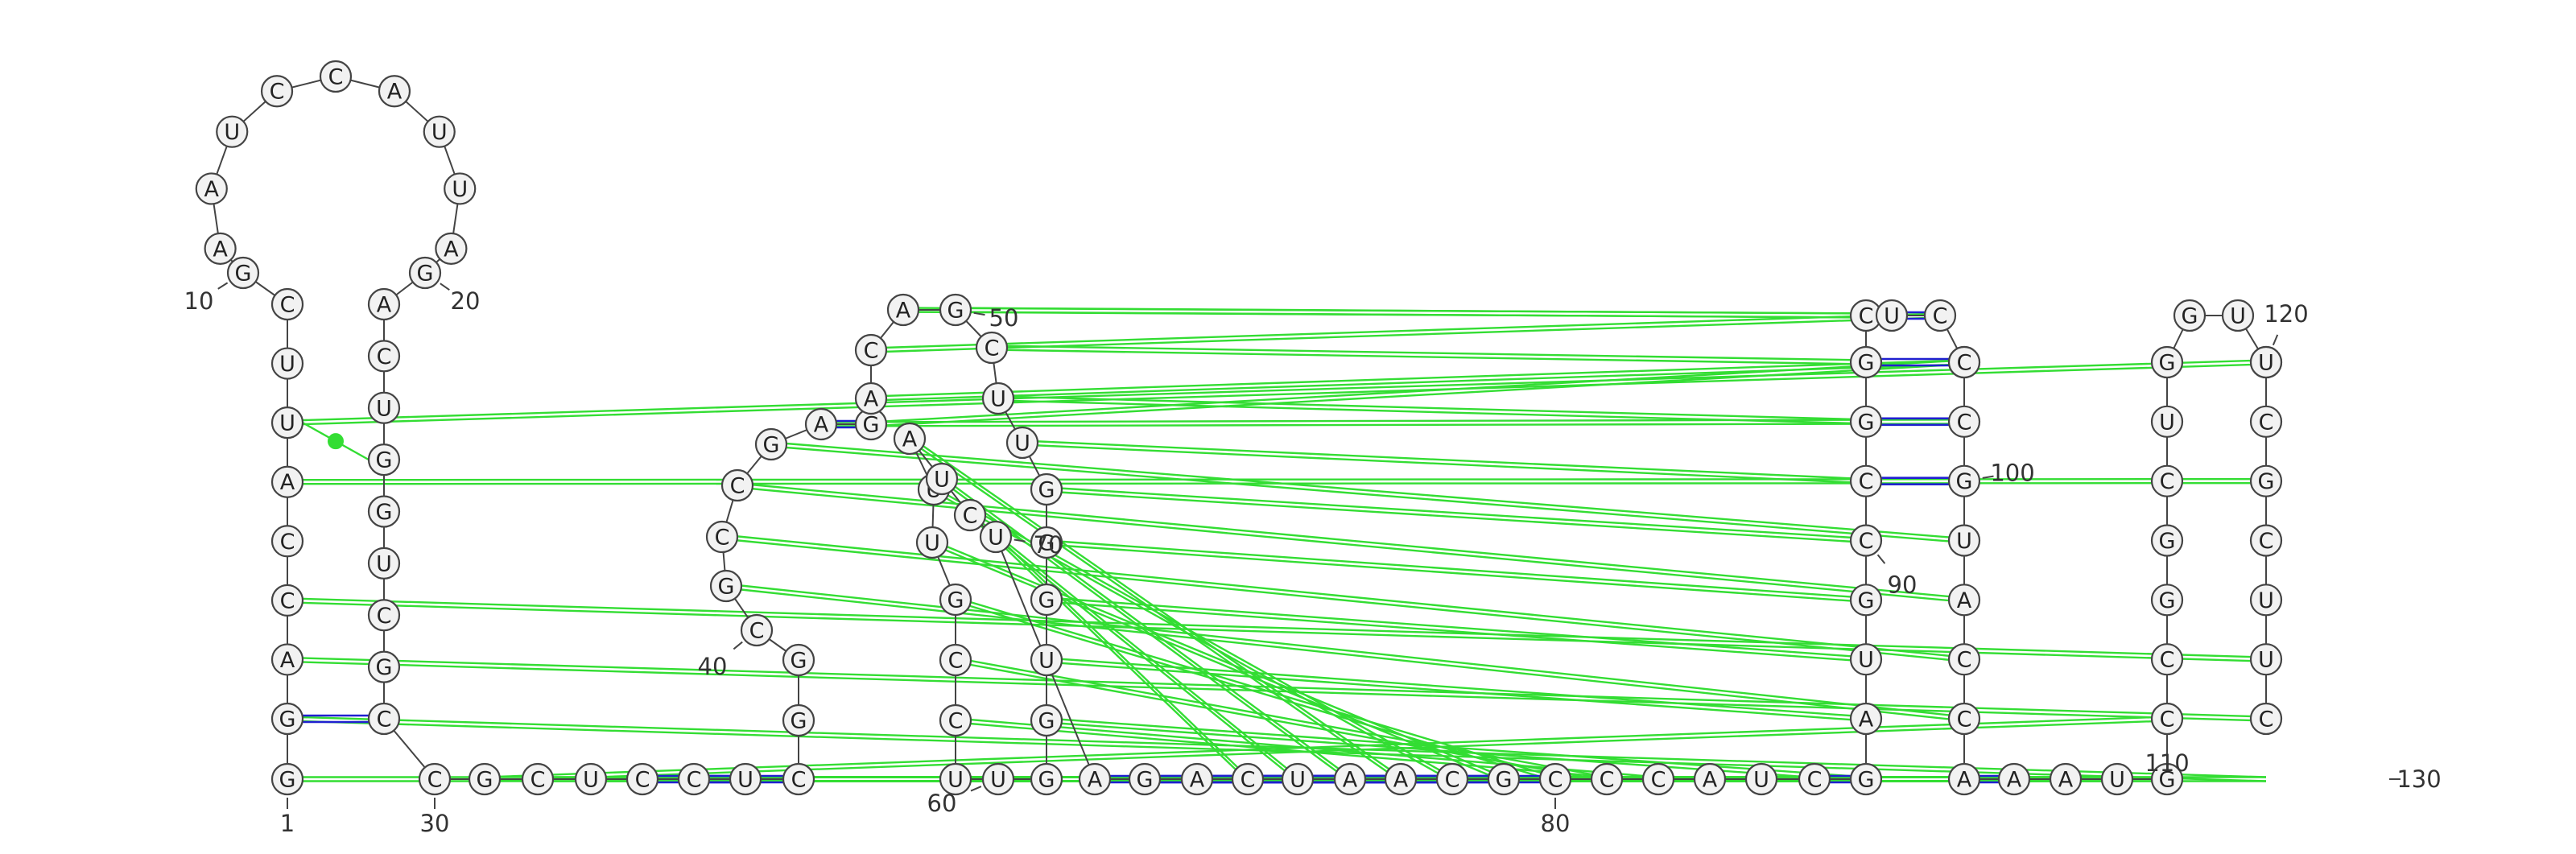  I want to click on nucleotide-81: C, so click(1607, 779).